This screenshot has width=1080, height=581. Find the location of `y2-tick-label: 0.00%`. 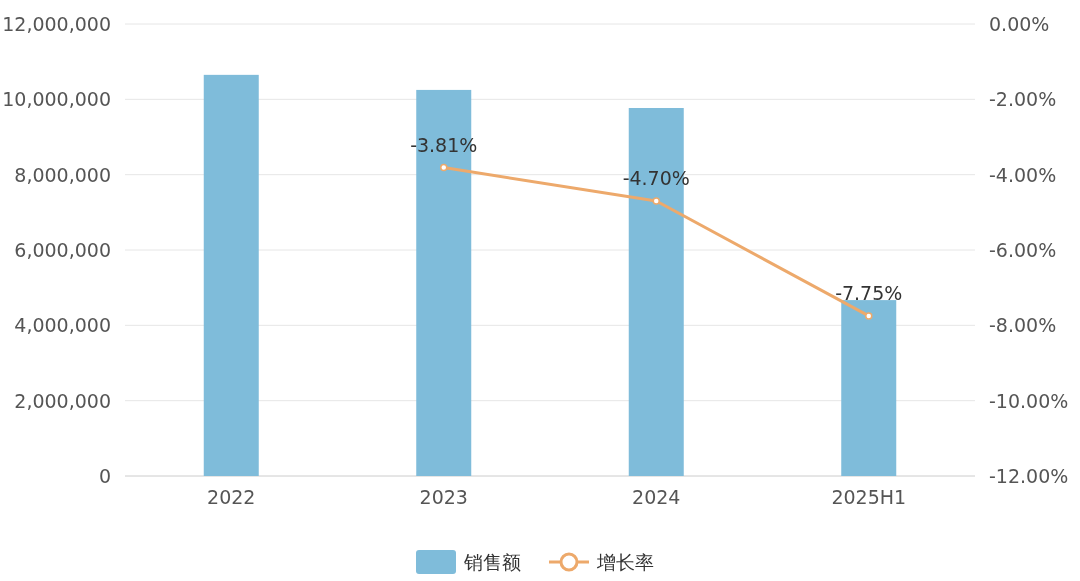

y2-tick-label: 0.00% is located at coordinates (1019, 24).